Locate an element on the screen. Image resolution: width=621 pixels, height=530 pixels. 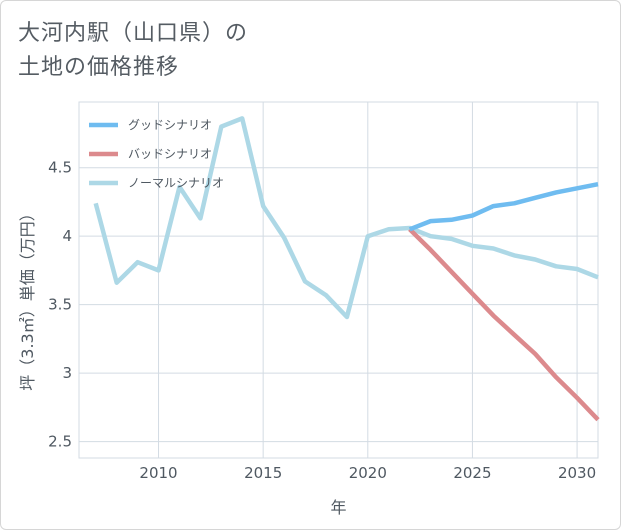
y-axis-title: 坪（3.3㎡）単価（万円） is located at coordinates (27, 297).